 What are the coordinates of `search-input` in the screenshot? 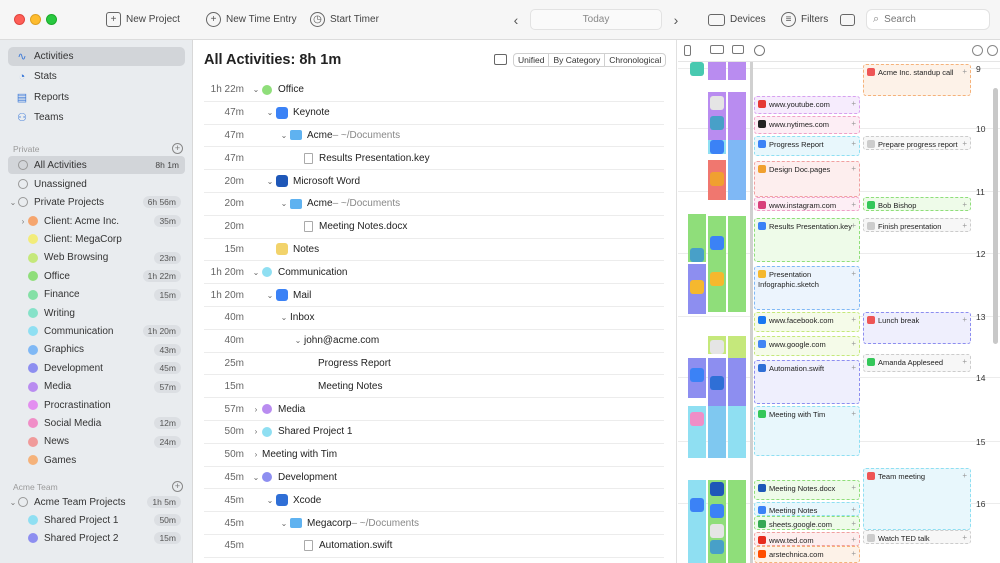 It's located at (929, 19).